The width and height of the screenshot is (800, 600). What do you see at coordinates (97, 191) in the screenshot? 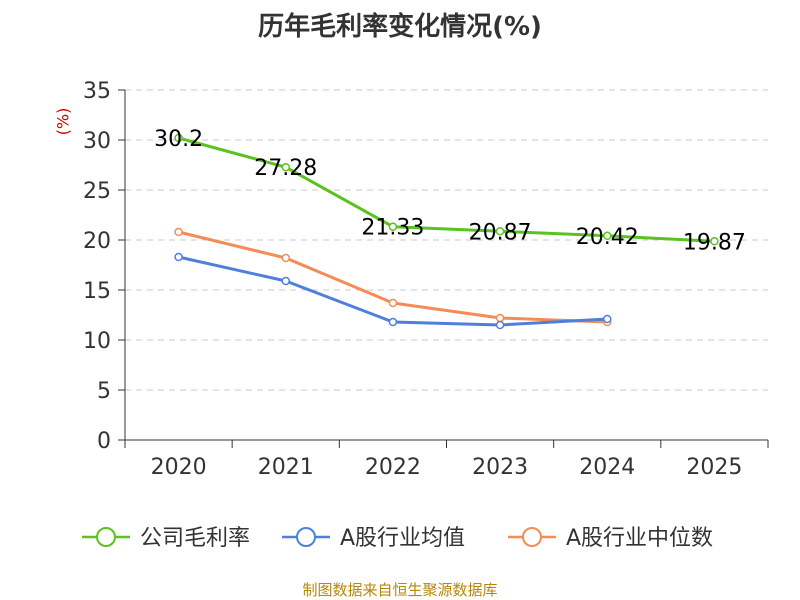
I see `y-tick-label: 25` at bounding box center [97, 191].